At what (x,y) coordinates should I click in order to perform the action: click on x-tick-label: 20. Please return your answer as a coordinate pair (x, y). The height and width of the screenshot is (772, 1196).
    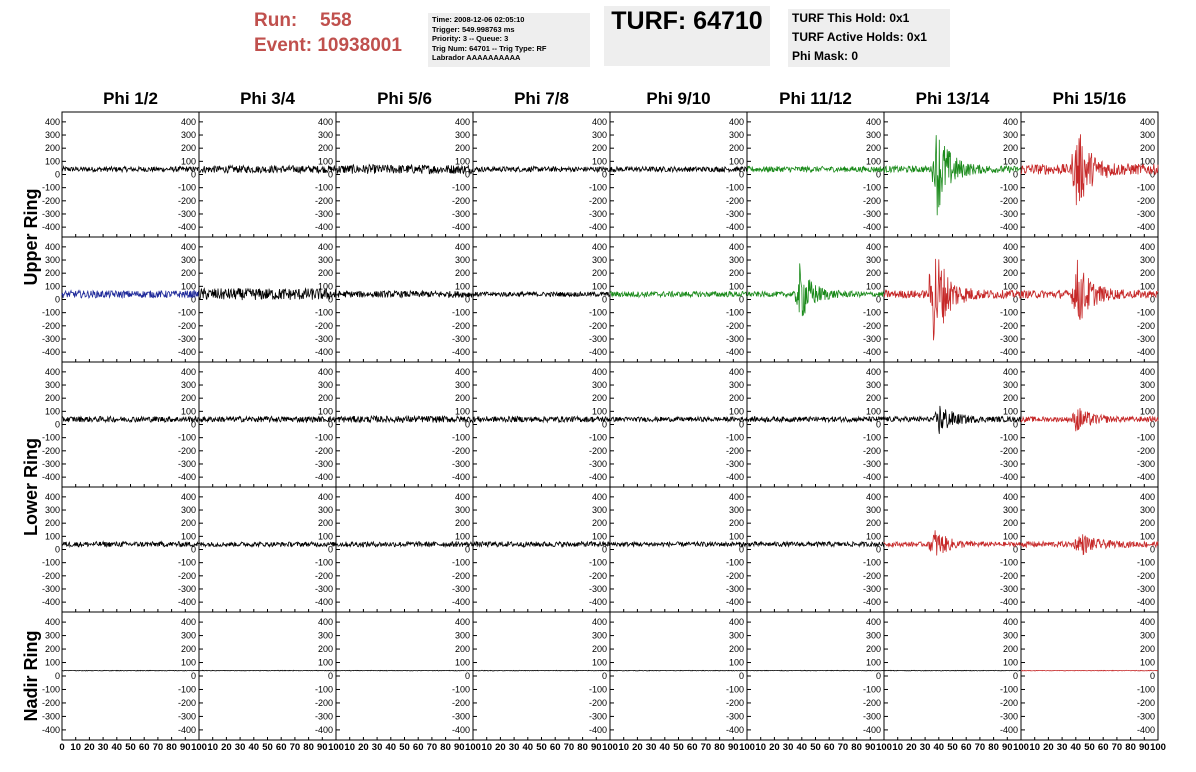
    Looking at the image, I should click on (500, 747).